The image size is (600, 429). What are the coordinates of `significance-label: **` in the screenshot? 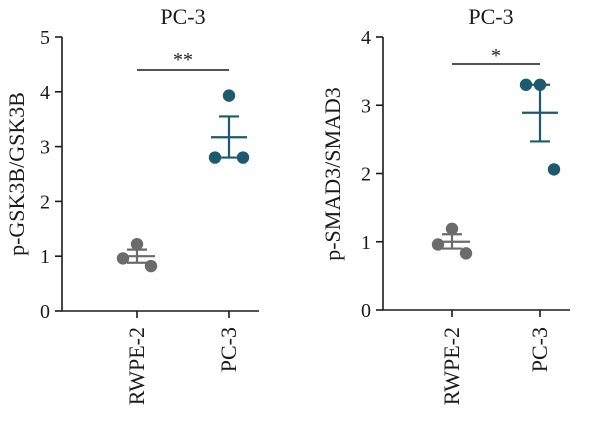 It's located at (183, 60).